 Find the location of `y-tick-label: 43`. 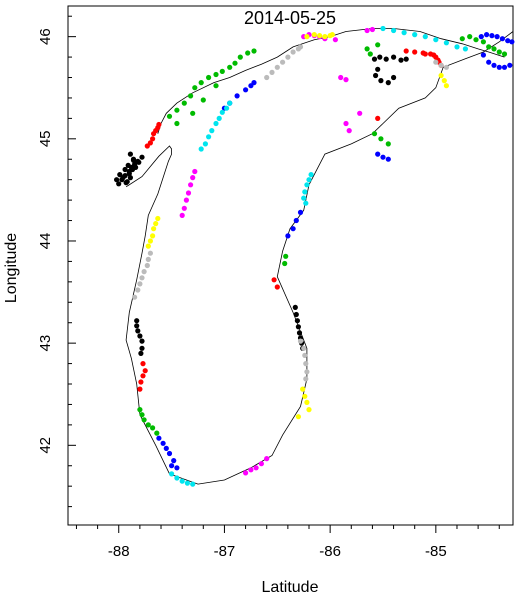

y-tick-label: 43 is located at coordinates (45, 343).